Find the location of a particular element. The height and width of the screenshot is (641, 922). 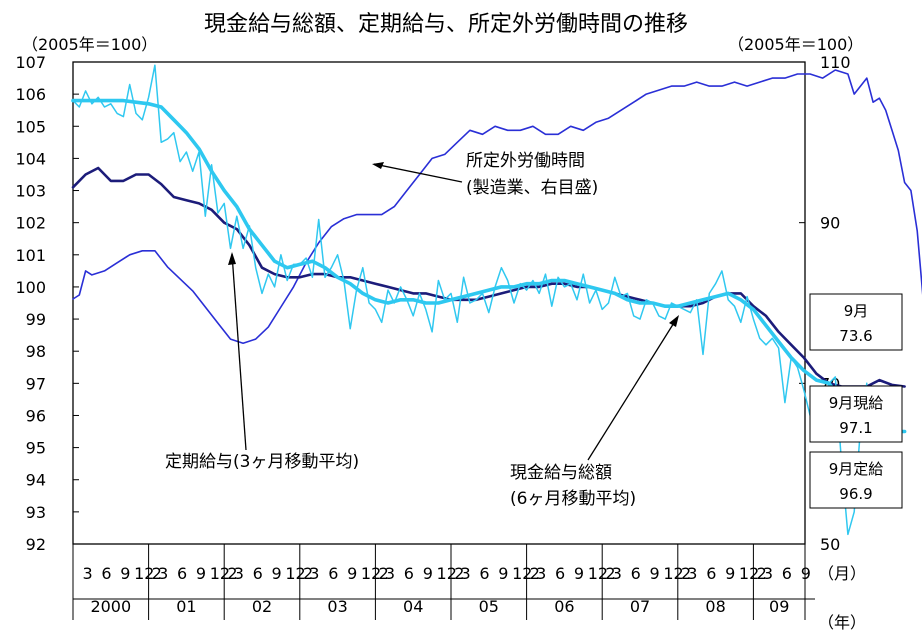

year-label: 02 is located at coordinates (262, 606).